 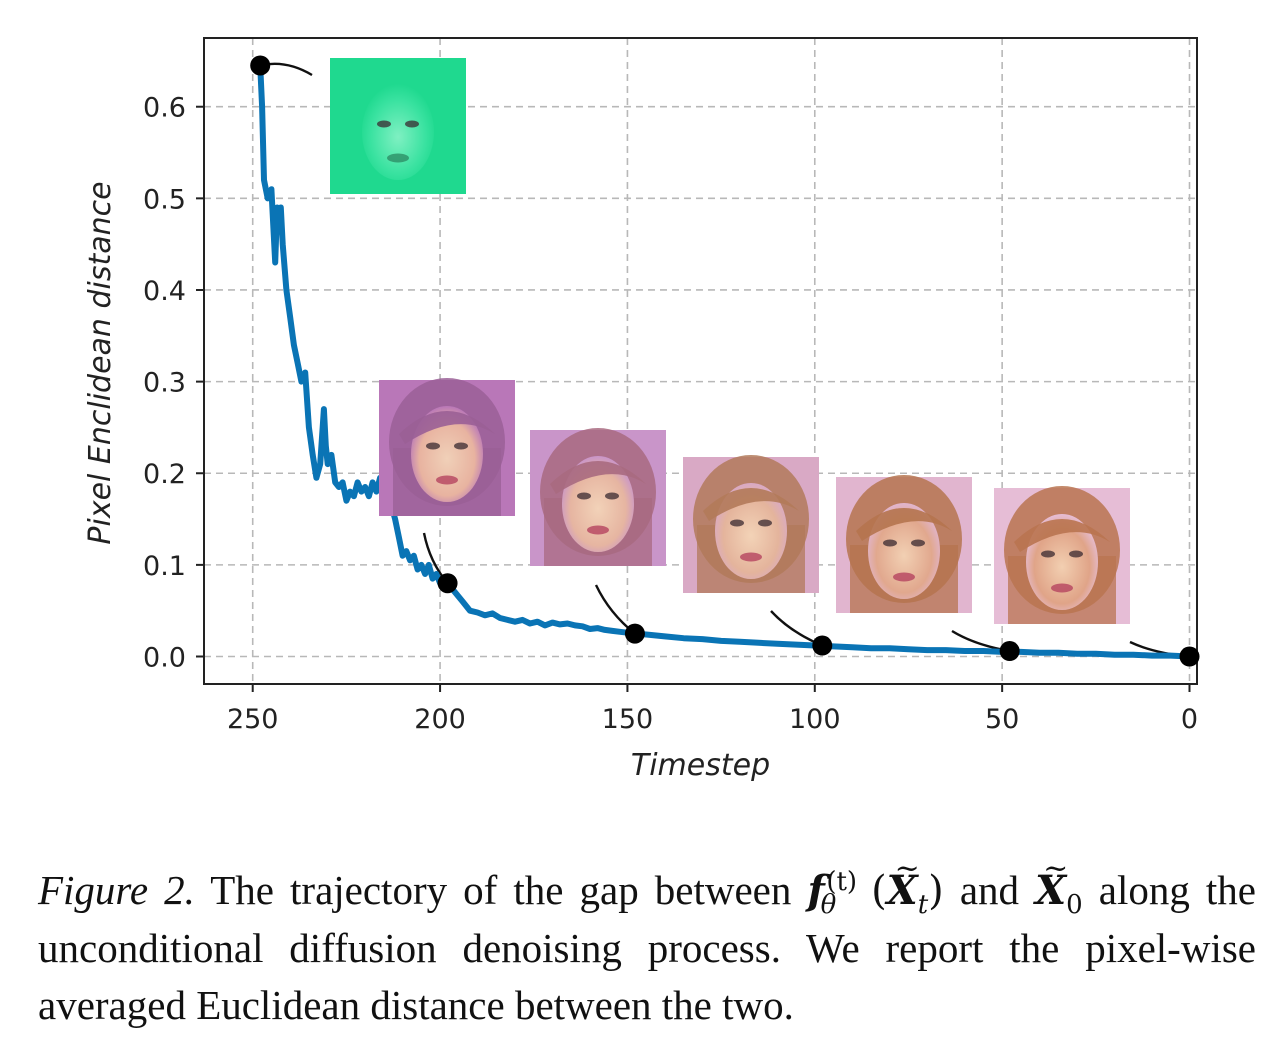 What do you see at coordinates (1059, 879) in the screenshot?
I see `caption-math-x0: X0` at bounding box center [1059, 879].